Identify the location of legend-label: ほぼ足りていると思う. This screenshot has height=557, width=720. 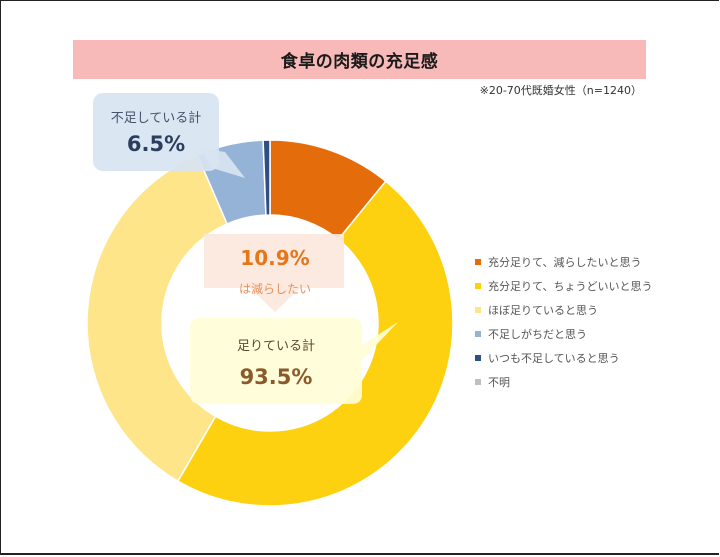
(543, 310).